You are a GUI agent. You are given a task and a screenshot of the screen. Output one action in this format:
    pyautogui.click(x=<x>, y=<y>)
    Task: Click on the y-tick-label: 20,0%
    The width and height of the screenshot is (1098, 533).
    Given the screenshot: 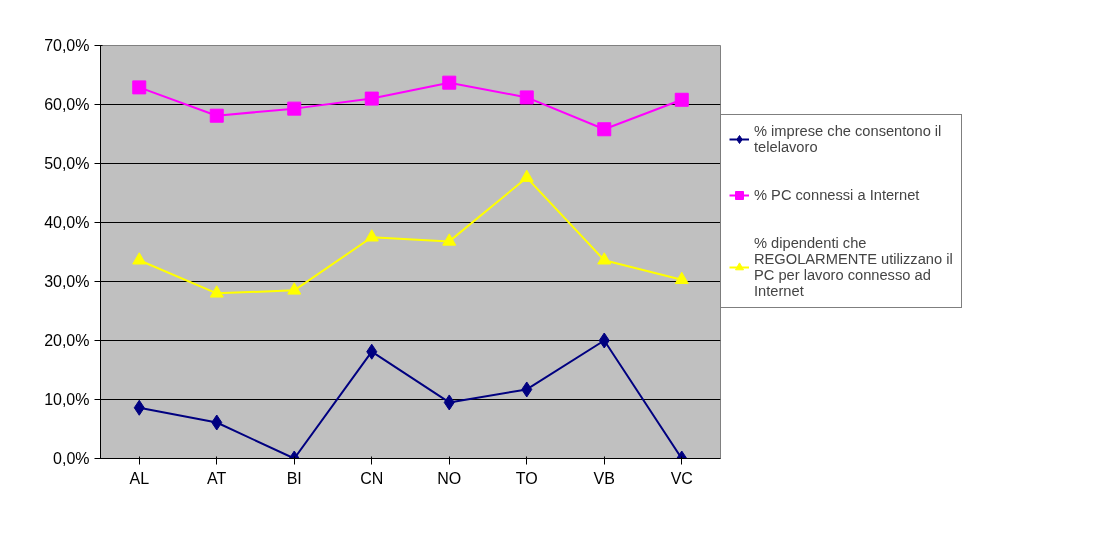 What is the action you would take?
    pyautogui.click(x=67, y=340)
    